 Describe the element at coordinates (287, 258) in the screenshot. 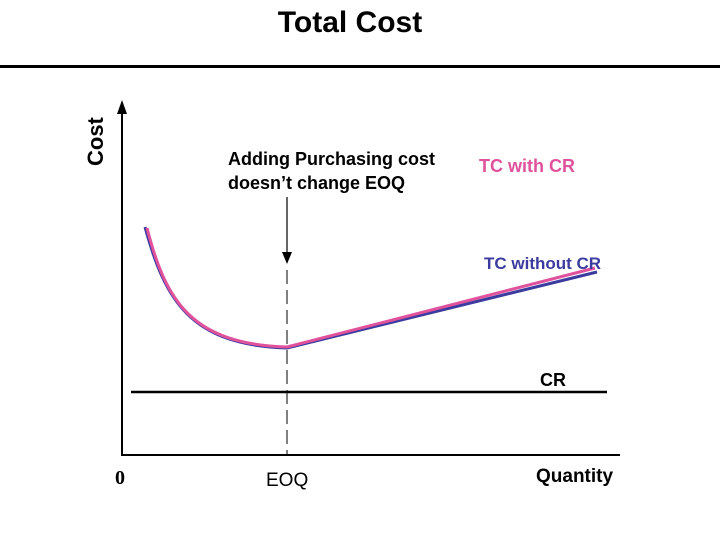

I see `annotation-arrowhead-icon` at that location.